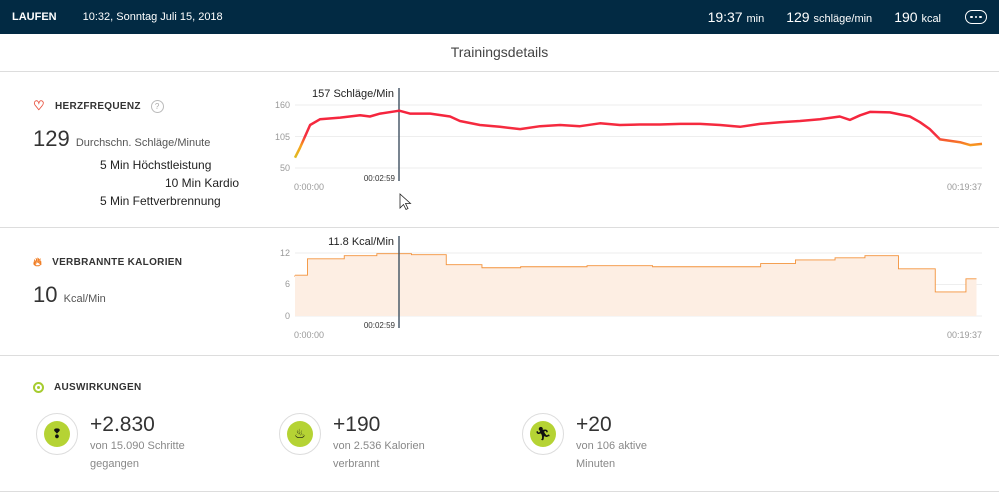 Image resolution: width=999 pixels, height=494 pixels. I want to click on zone-fatburn: 5 Min Fettverbrennung, so click(160, 201).